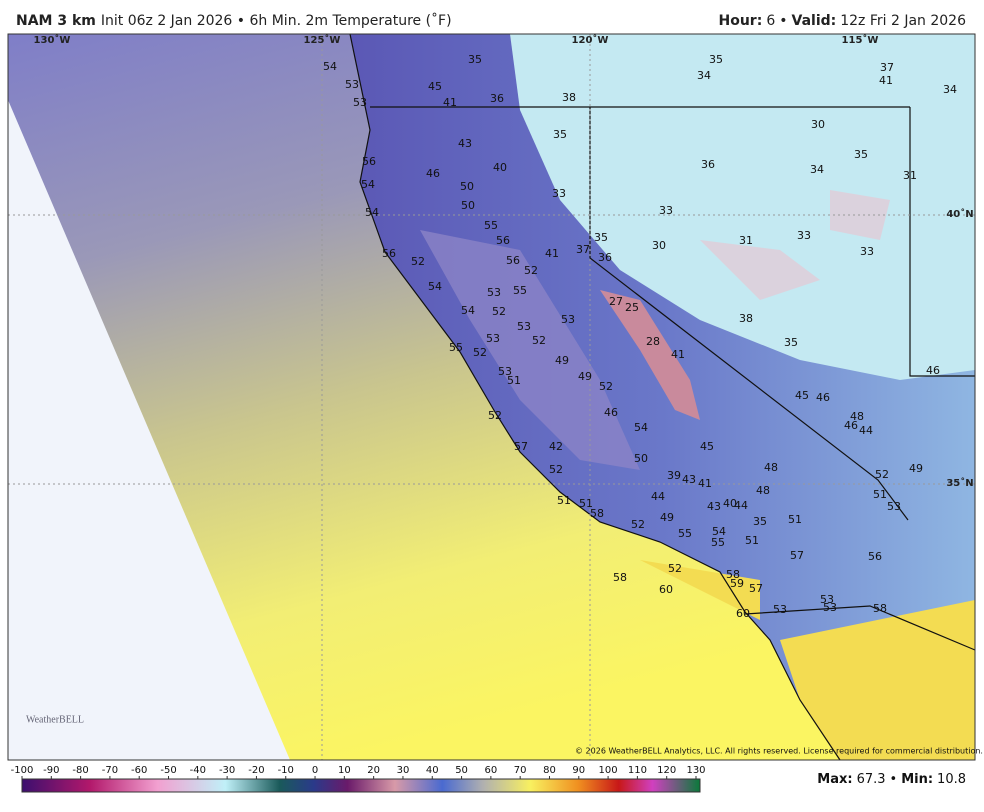 The height and width of the screenshot is (812, 984). What do you see at coordinates (814, 21) in the screenshot?
I see `valid-label: Valid:` at bounding box center [814, 21].